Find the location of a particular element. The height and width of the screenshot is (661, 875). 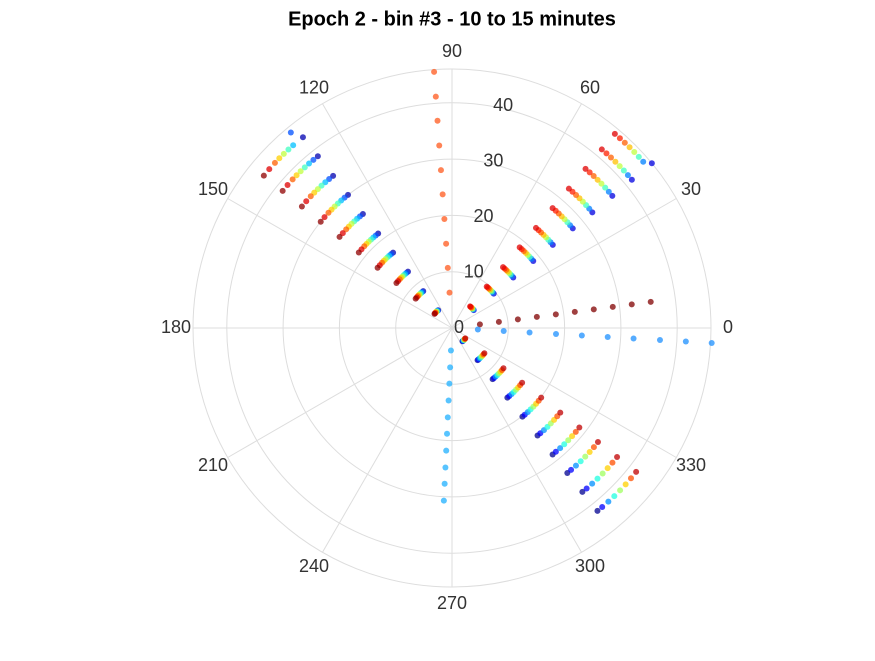

theta-tick-label: 300 is located at coordinates (590, 566).